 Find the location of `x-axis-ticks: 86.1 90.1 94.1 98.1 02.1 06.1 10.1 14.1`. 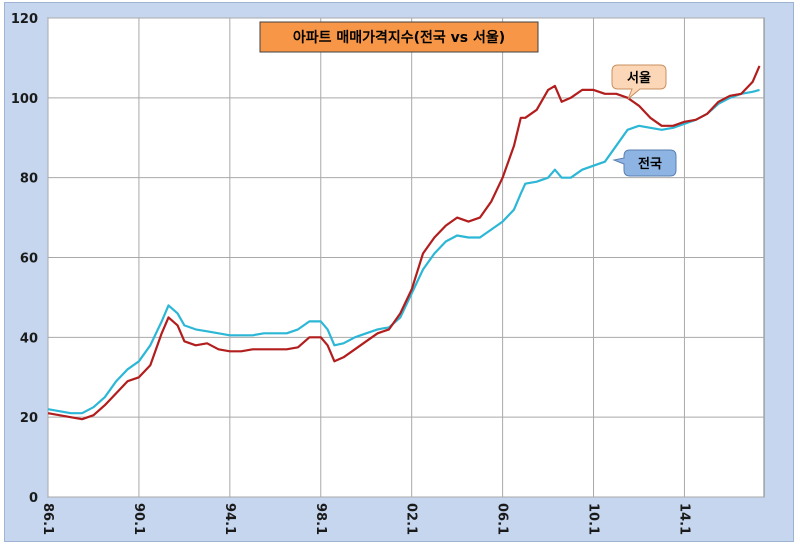

x-axis-ticks: 86.1 90.1 94.1 98.1 02.1 06.1 10.1 14.1 is located at coordinates (365, 519).